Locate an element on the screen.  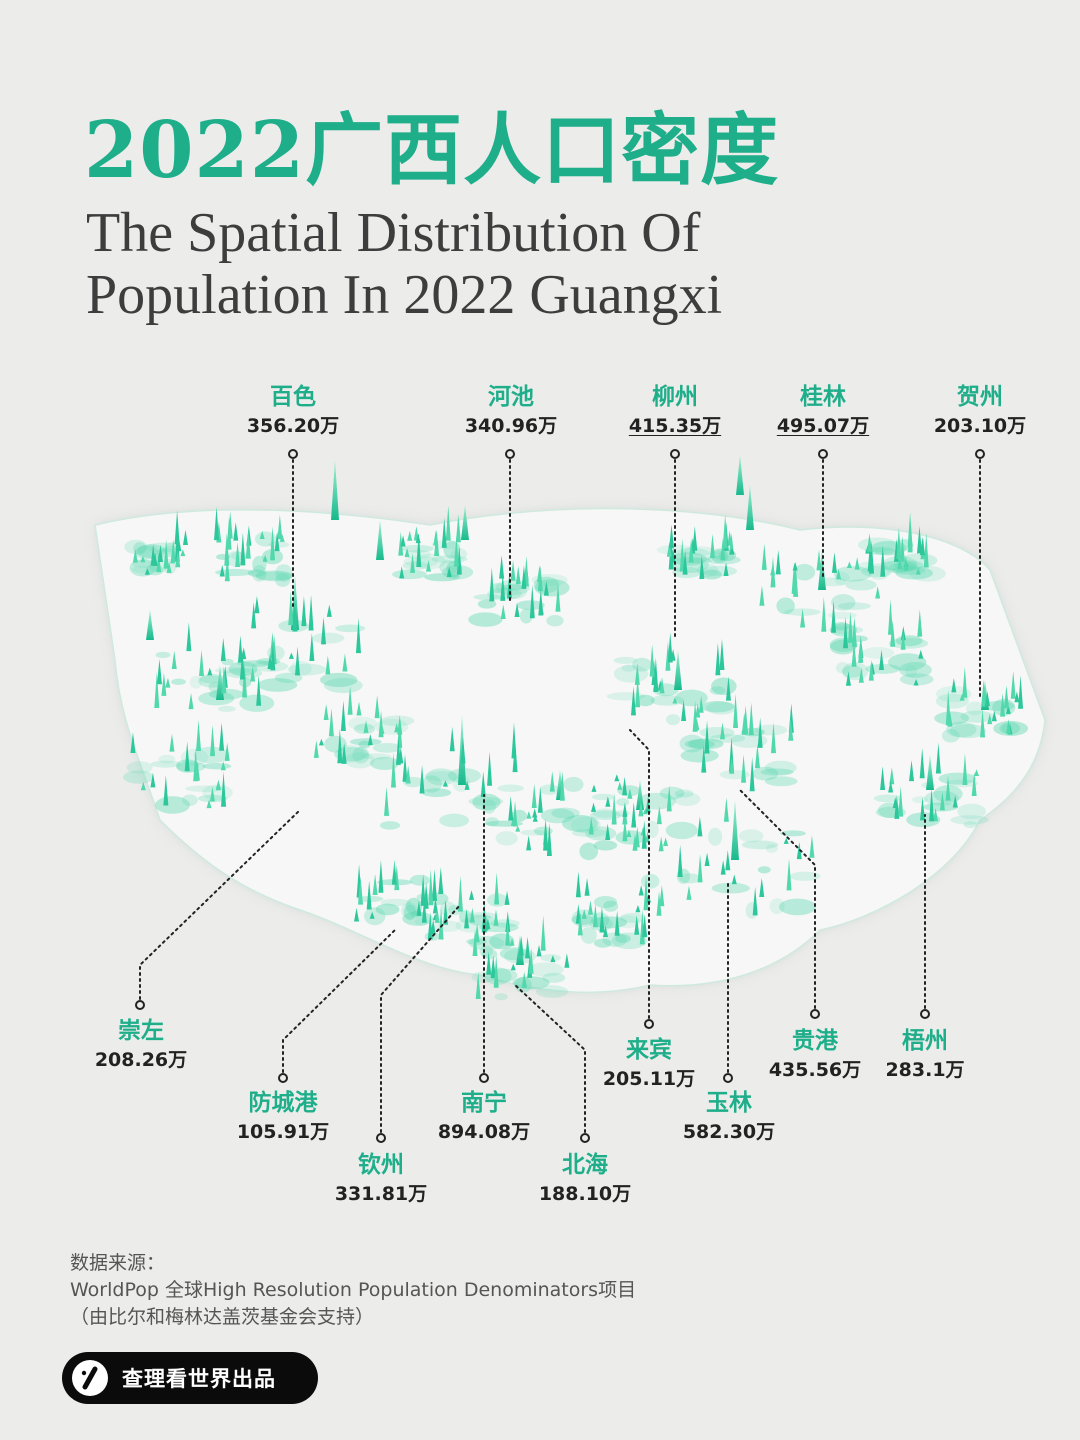
leader-marker-nanning is located at coordinates (484, 1078).